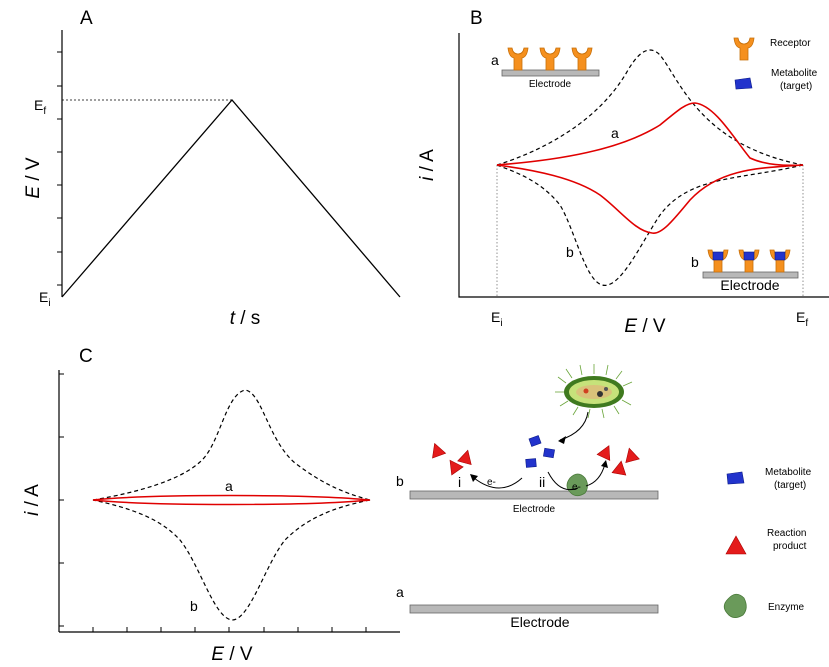 The height and width of the screenshot is (667, 829). I want to click on panel-b-legend-receptor: Receptor, so click(790, 43).